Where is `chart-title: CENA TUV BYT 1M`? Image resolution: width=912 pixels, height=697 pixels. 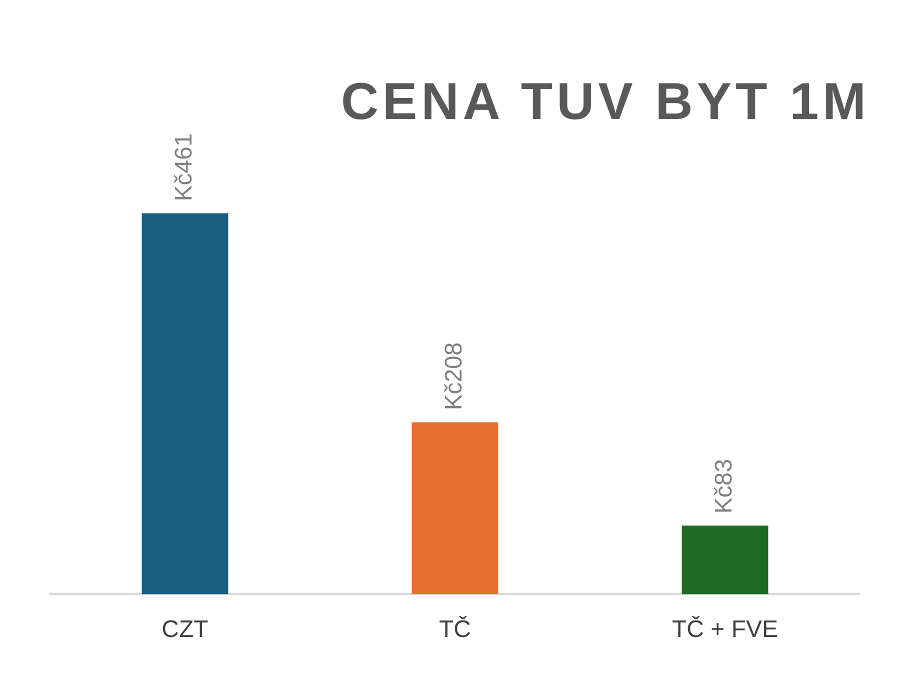
chart-title: CENA TUV BYT 1M is located at coordinates (605, 102).